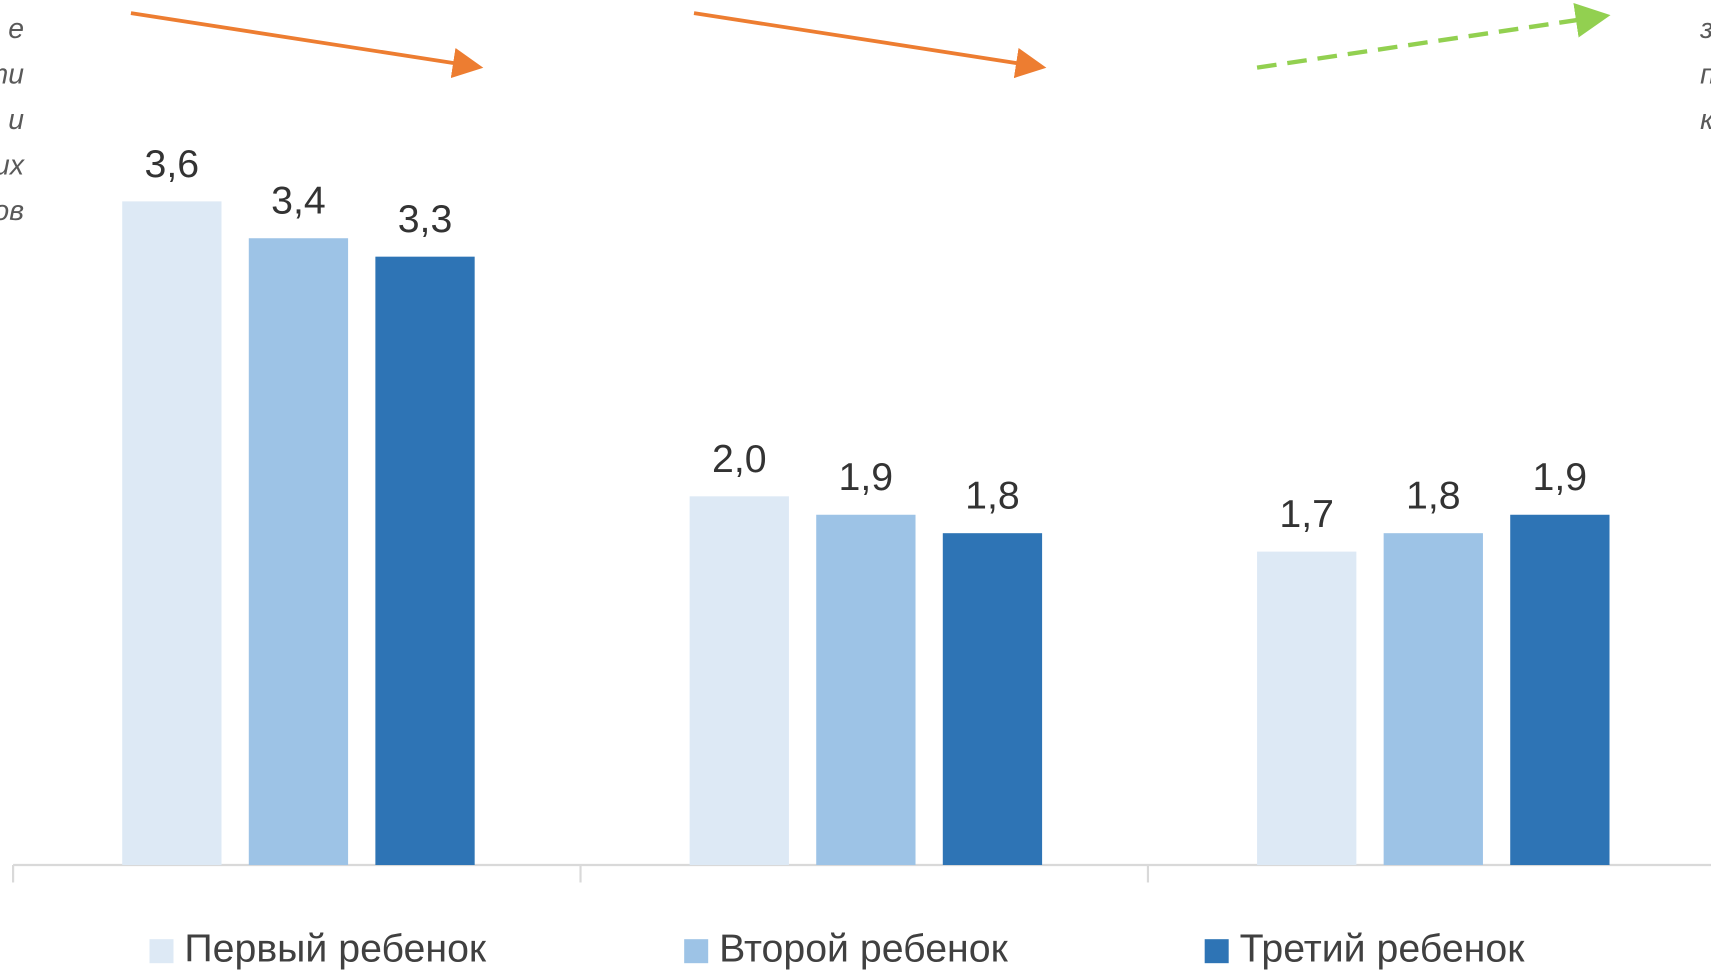  I want to click on annotation: ти, so click(12, 75).